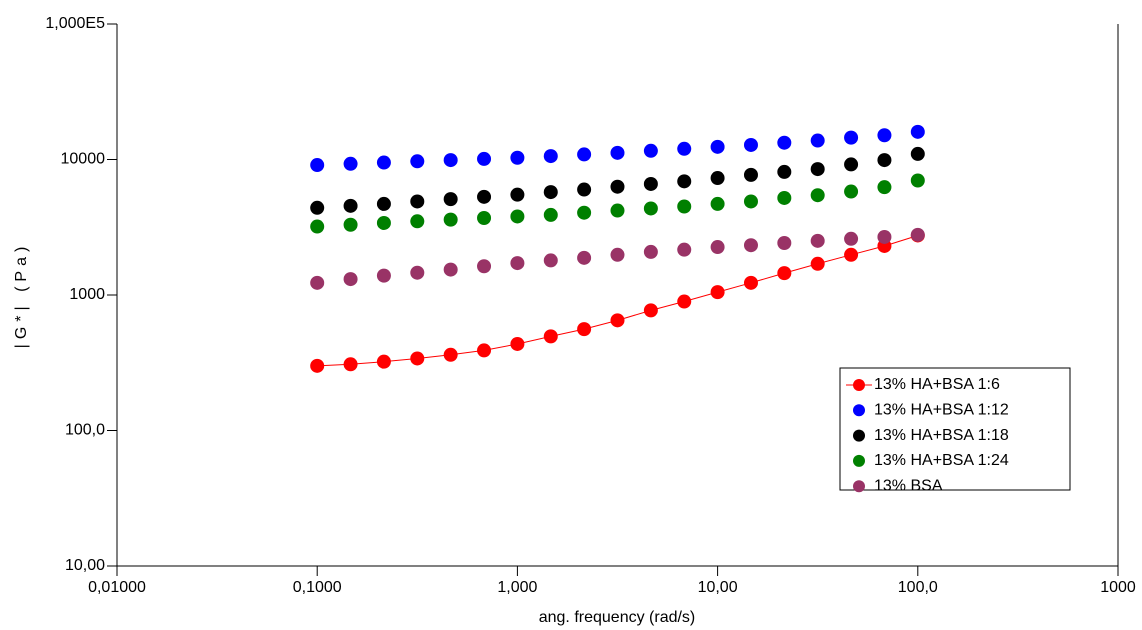  What do you see at coordinates (21, 295) in the screenshot?
I see `y-axis-label: |G*| (Pa)` at bounding box center [21, 295].